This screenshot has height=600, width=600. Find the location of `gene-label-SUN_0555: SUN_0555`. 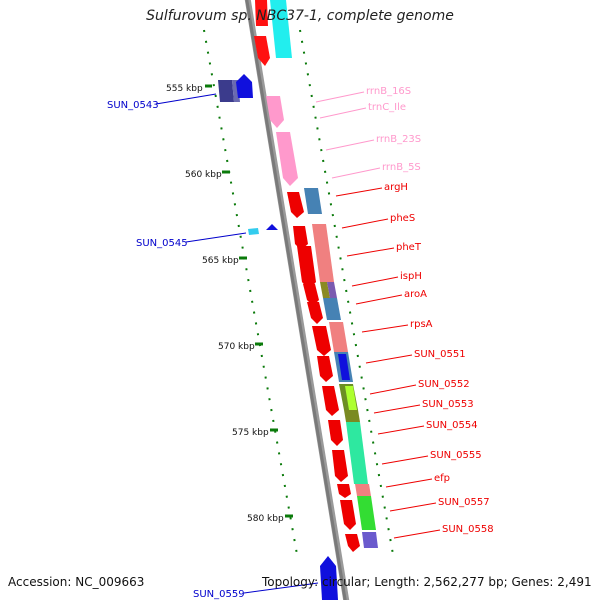

gene-label-SUN_0555: SUN_0555 is located at coordinates (456, 455).